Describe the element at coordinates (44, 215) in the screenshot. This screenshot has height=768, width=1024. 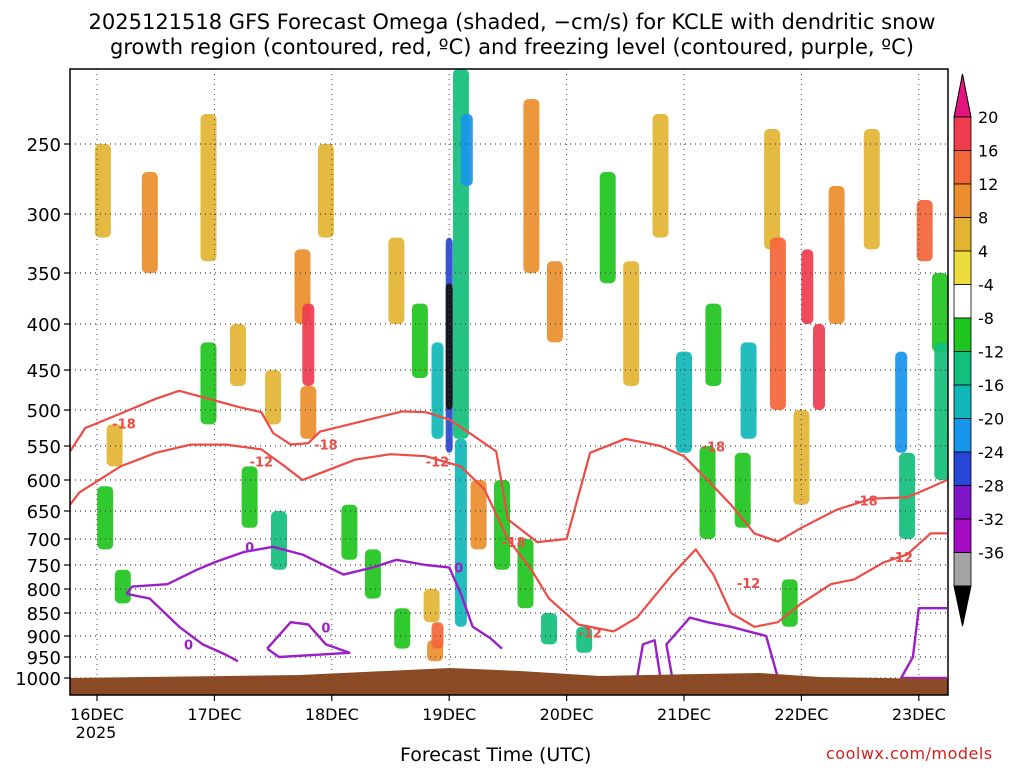
I see `y-tick-label: 300` at that location.